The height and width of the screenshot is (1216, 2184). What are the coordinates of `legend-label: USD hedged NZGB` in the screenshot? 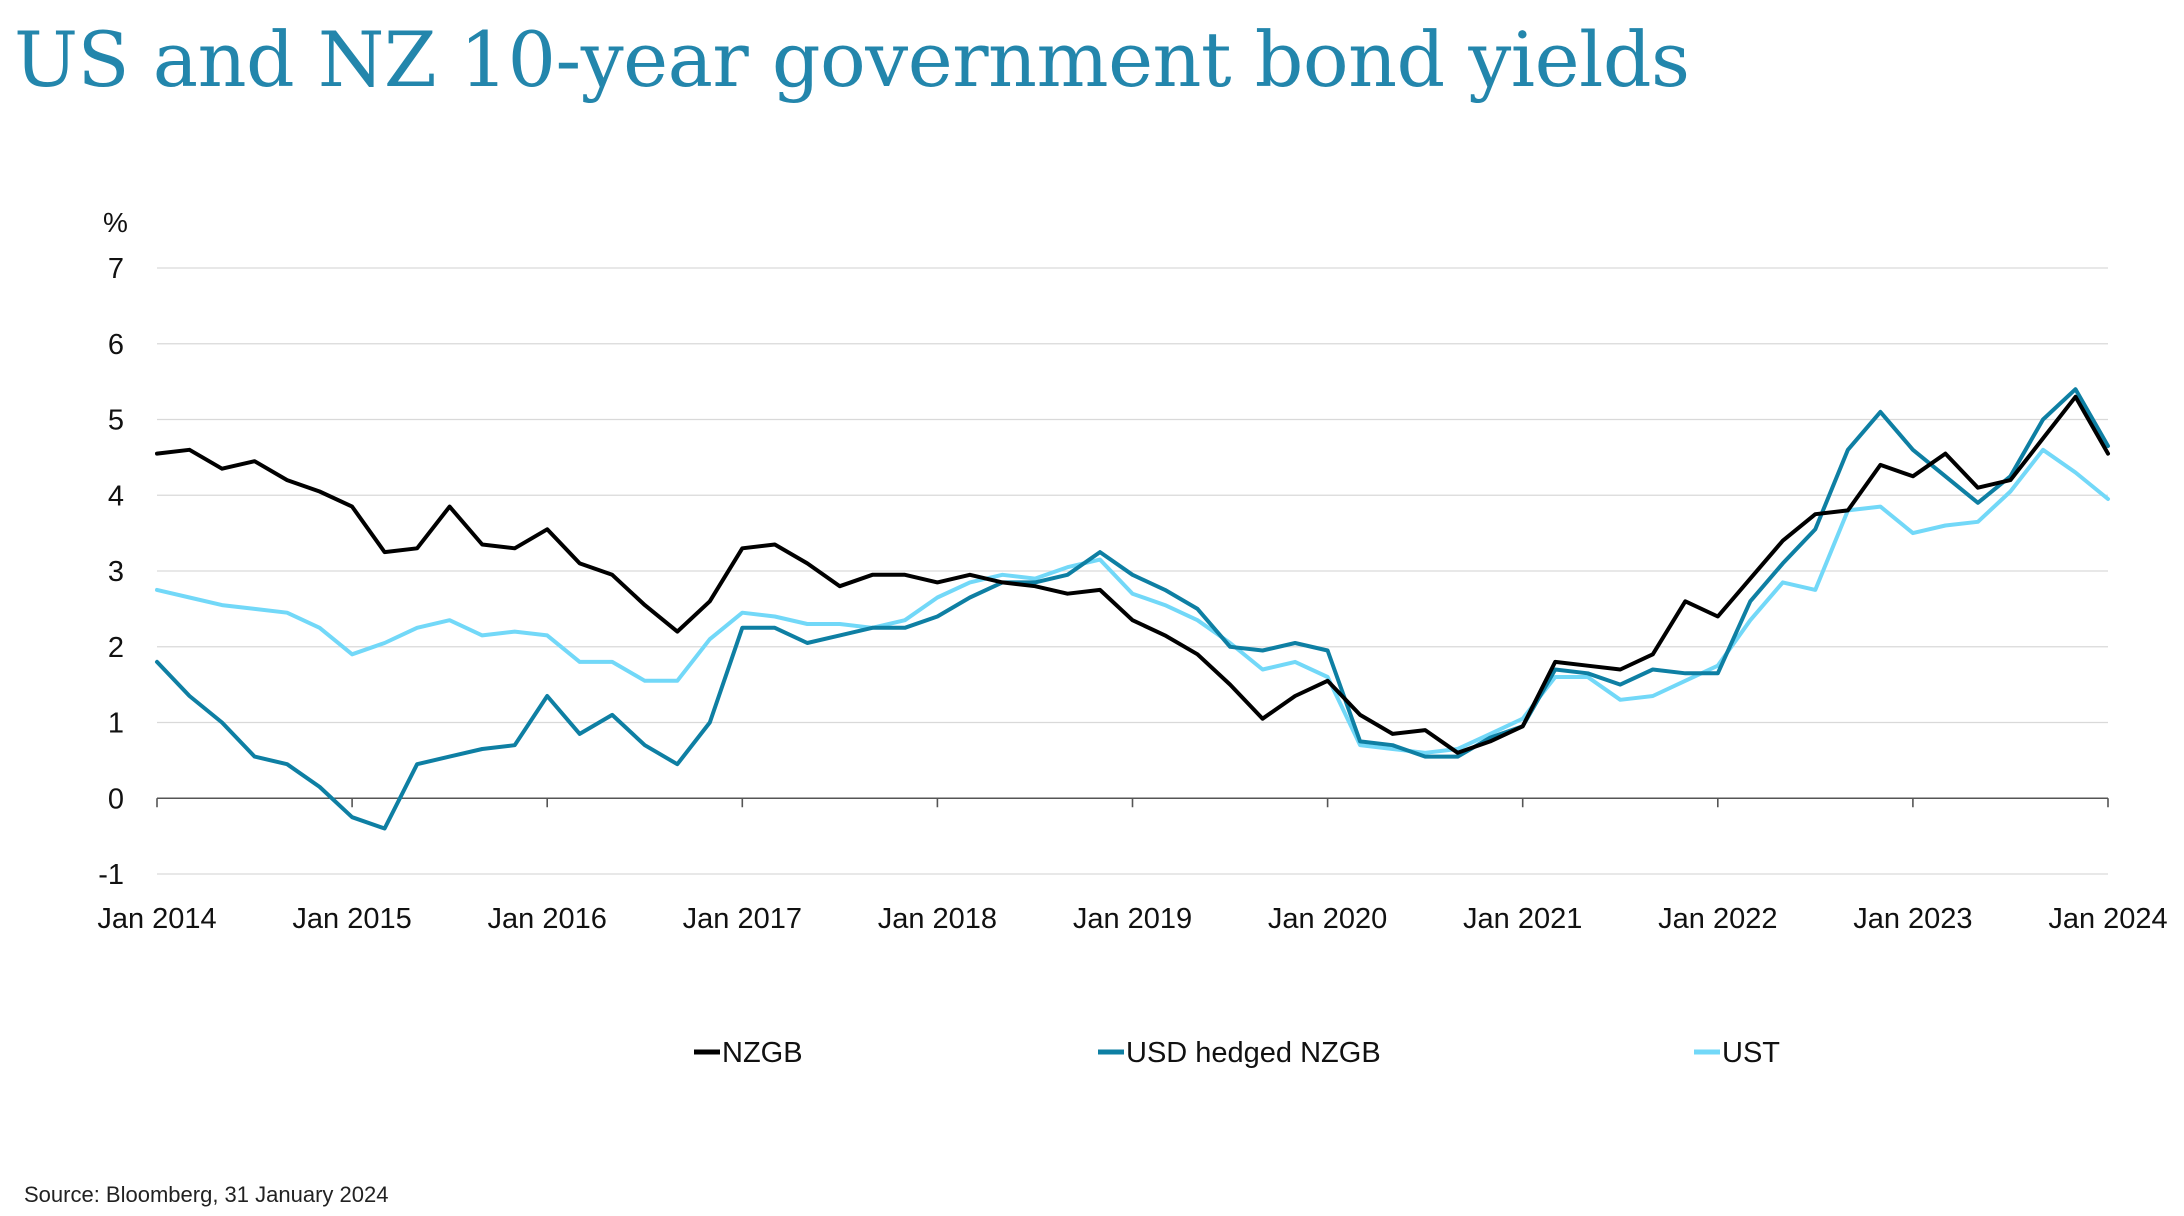 It's located at (1253, 1053).